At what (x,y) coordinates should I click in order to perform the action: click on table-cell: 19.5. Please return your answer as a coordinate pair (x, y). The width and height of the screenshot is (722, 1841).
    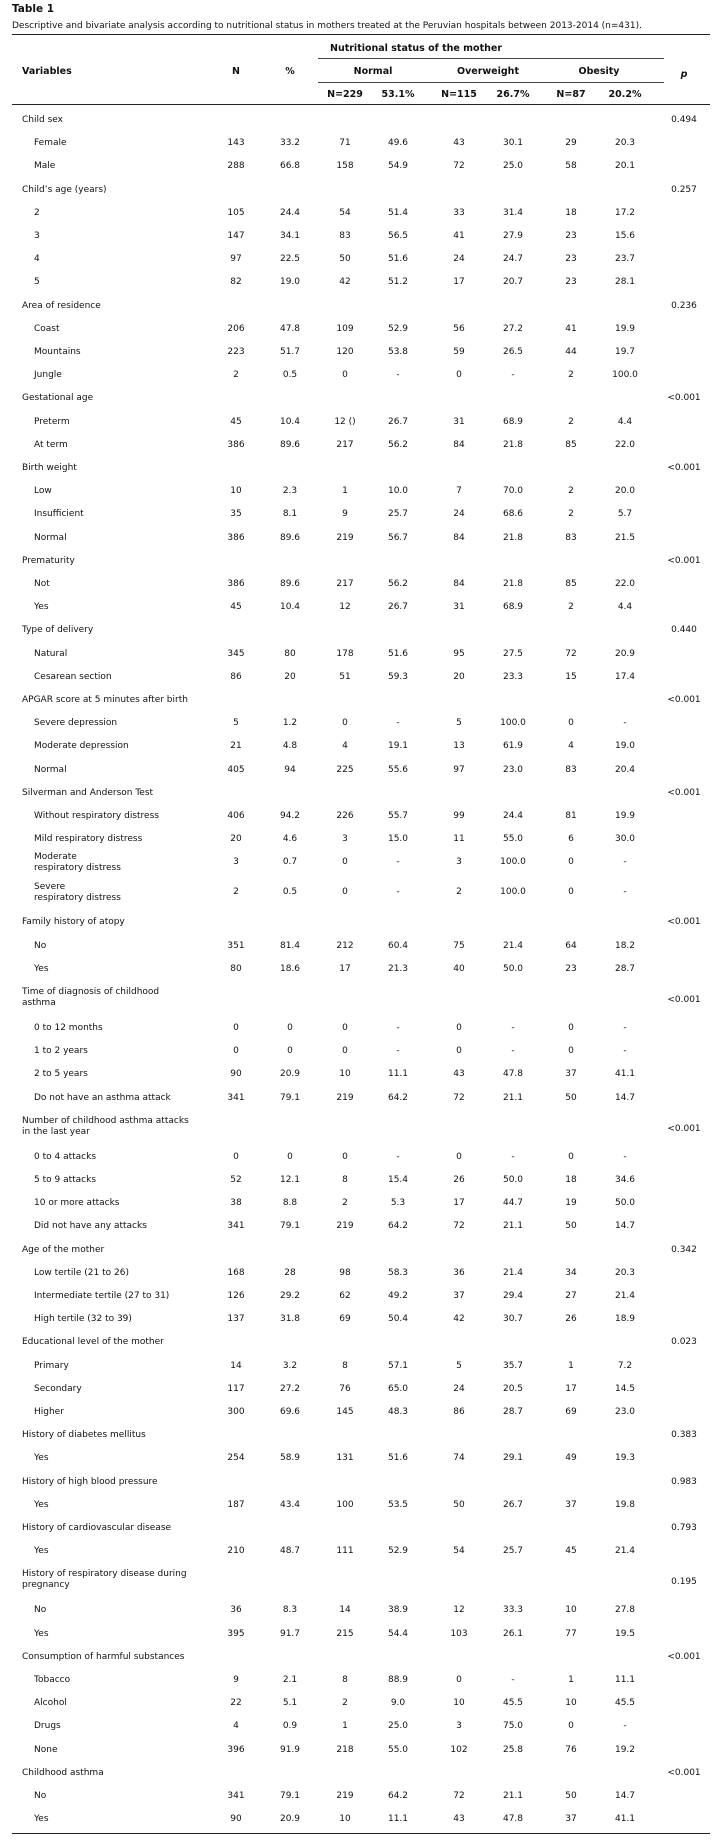
    Looking at the image, I should click on (625, 1633).